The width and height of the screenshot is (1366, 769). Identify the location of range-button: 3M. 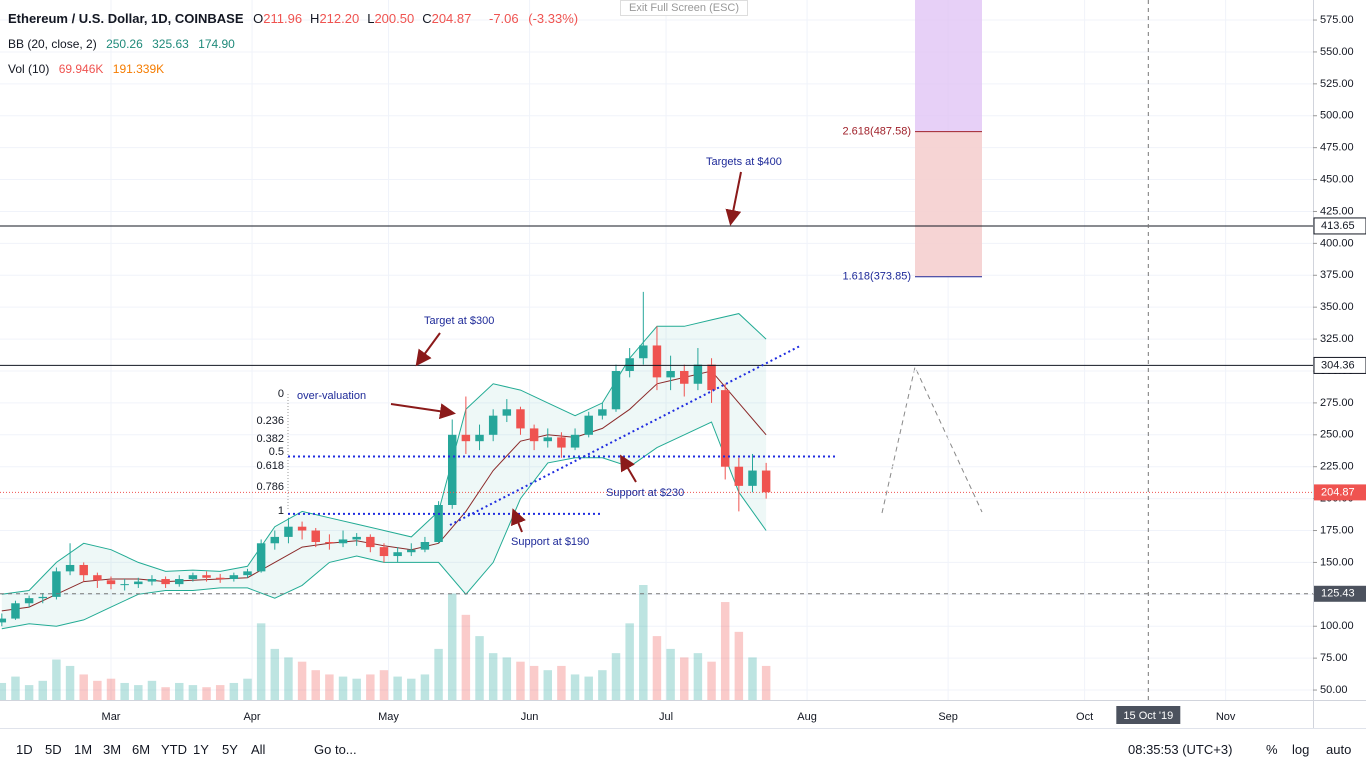
(112, 749).